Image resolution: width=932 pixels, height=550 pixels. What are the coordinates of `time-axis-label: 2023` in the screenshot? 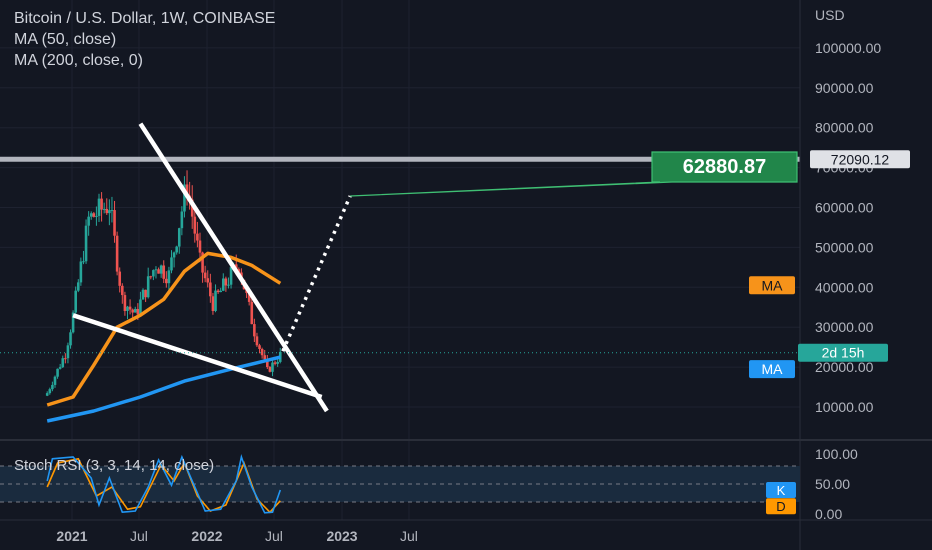 It's located at (341, 536).